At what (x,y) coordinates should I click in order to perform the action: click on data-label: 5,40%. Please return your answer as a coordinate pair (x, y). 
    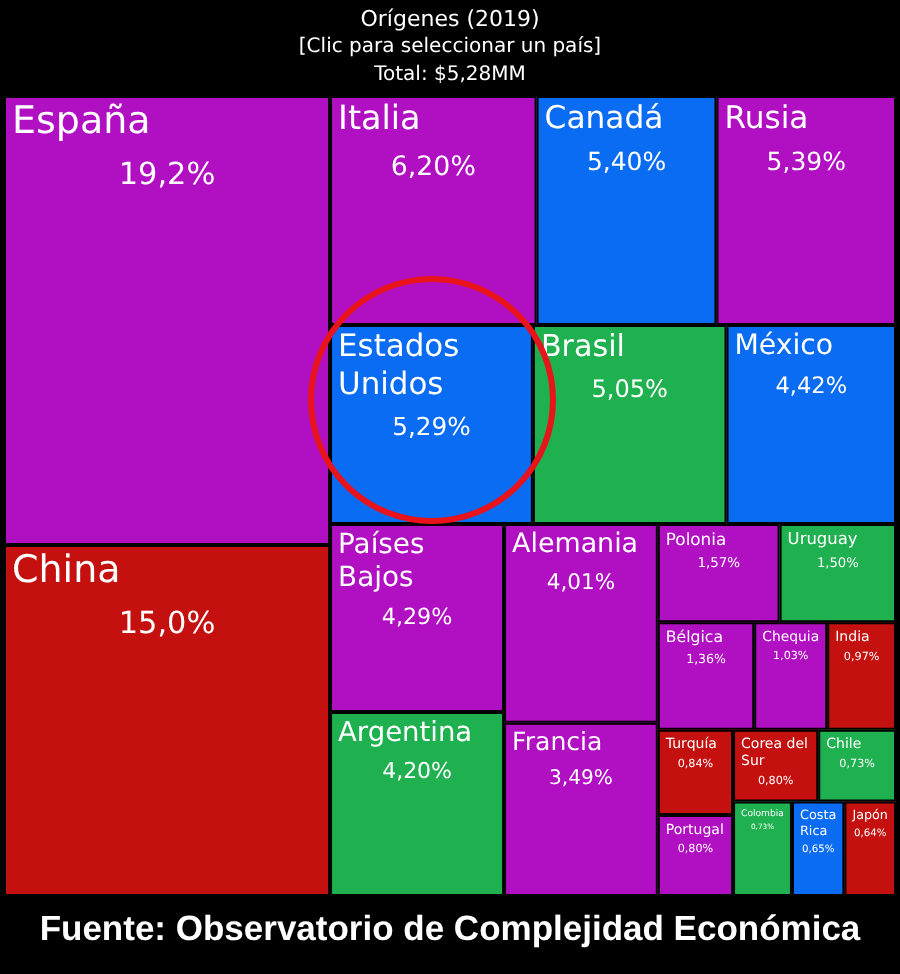
    Looking at the image, I should click on (626, 160).